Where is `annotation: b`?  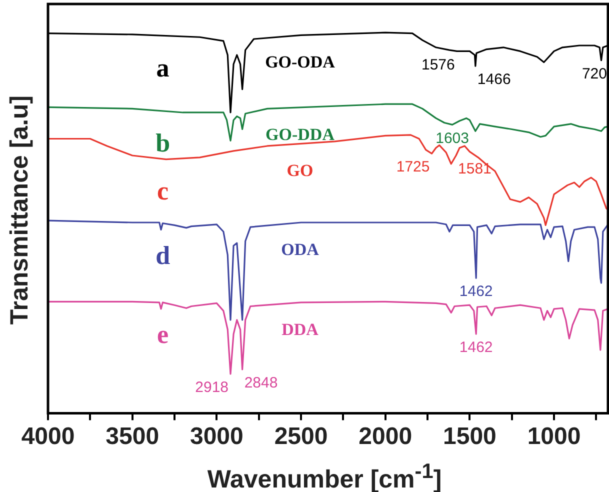
annotation: b is located at coordinates (163, 143).